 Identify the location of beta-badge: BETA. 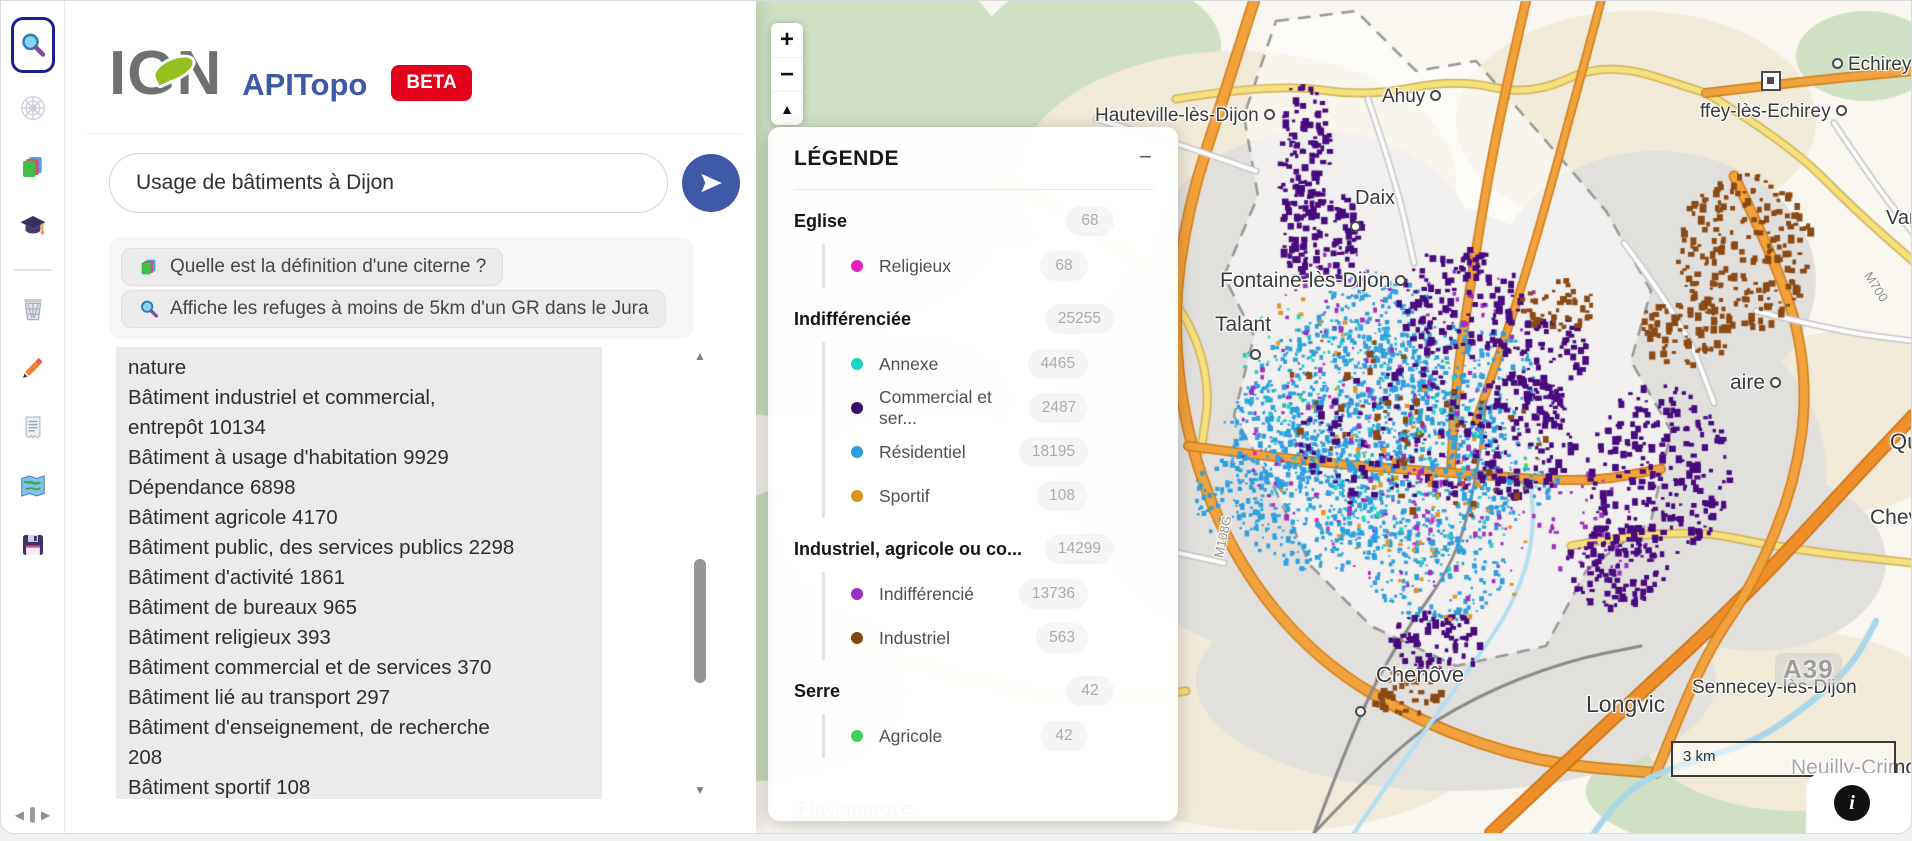
(431, 83).